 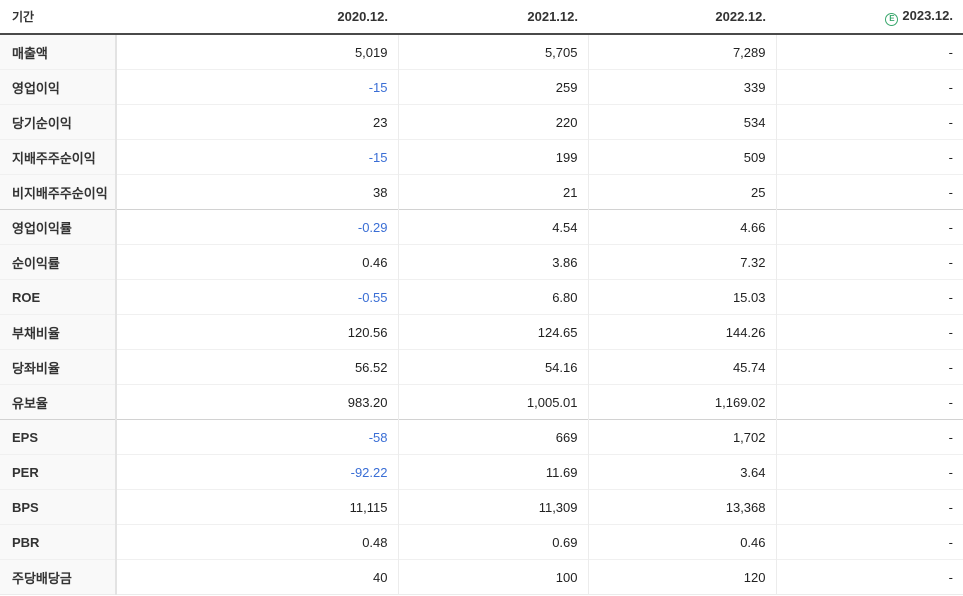 I want to click on table-row-per: PER -92.22 11.69 3.64 -, so click(x=481, y=472).